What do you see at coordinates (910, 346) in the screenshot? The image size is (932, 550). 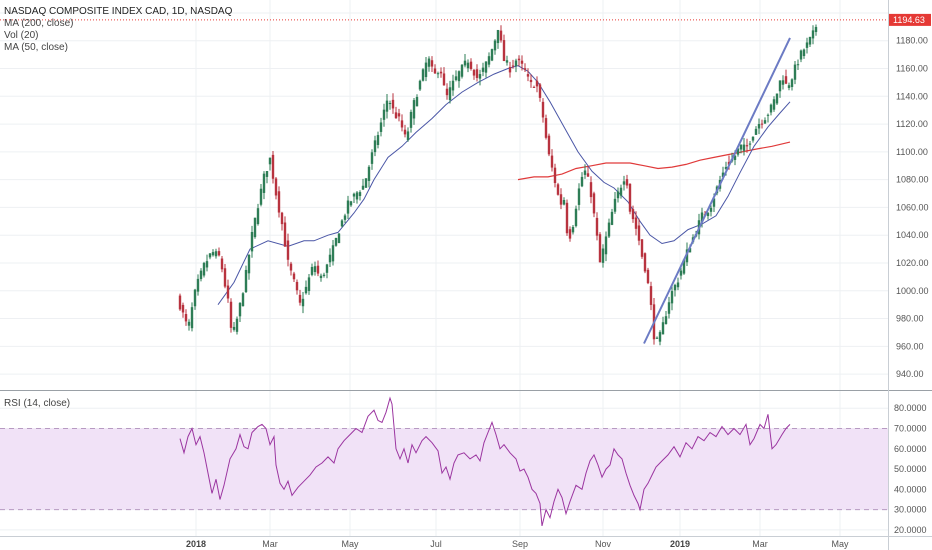 I see `price-tick-label: 960.00` at bounding box center [910, 346].